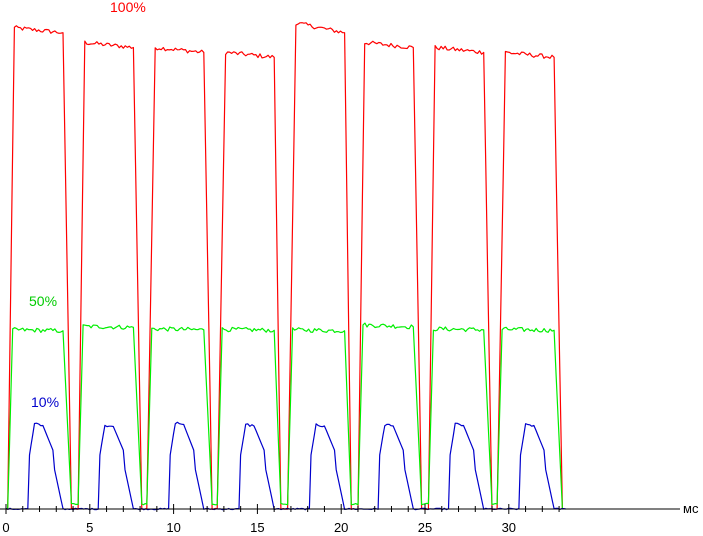  Describe the element at coordinates (128, 7) in the screenshot. I see `series-label-100: 100%` at that location.